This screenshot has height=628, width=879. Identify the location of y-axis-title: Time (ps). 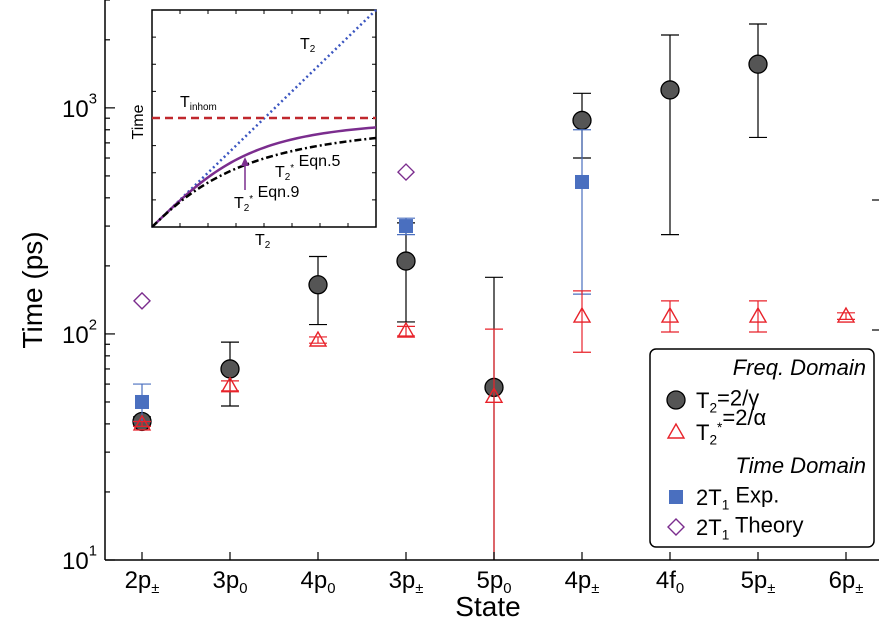
(32, 289).